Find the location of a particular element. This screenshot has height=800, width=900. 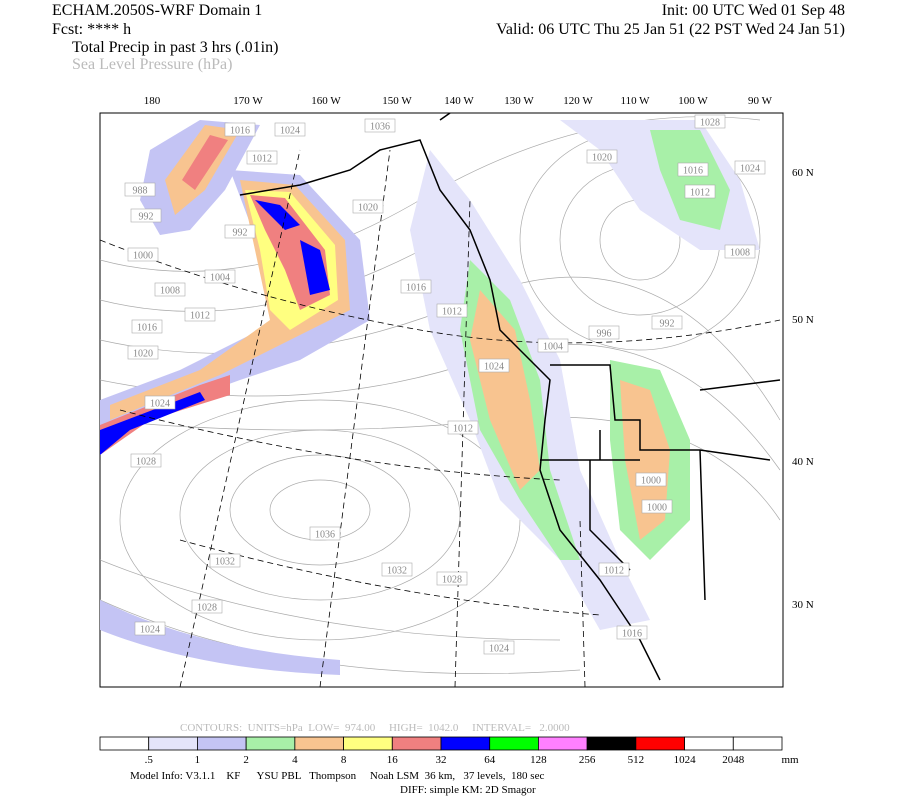

colorbar-label: 2048 is located at coordinates (733, 760).